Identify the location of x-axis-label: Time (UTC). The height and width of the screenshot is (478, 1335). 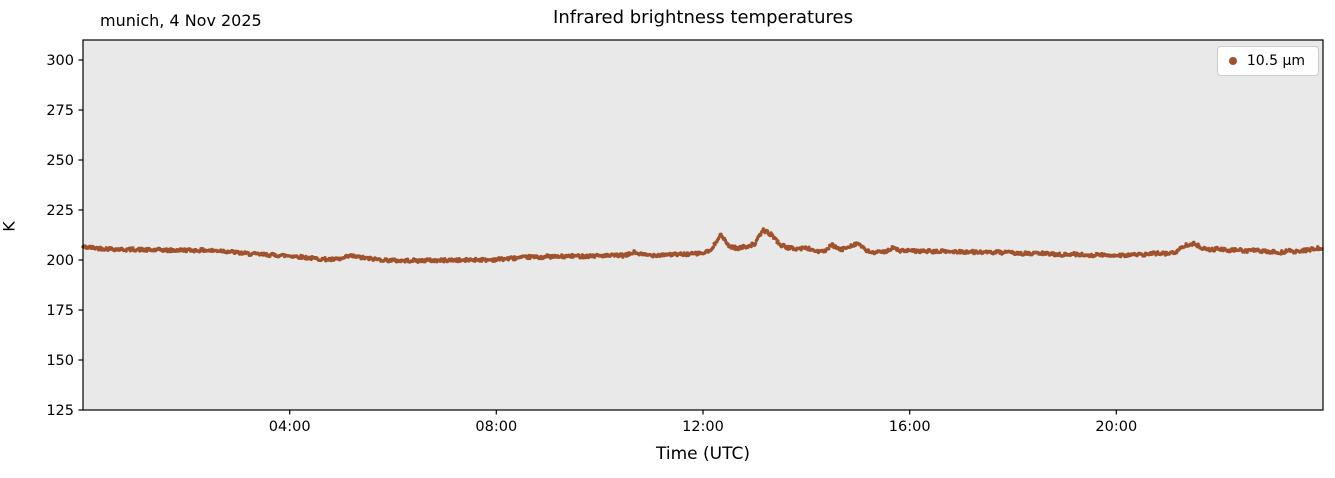
(703, 454).